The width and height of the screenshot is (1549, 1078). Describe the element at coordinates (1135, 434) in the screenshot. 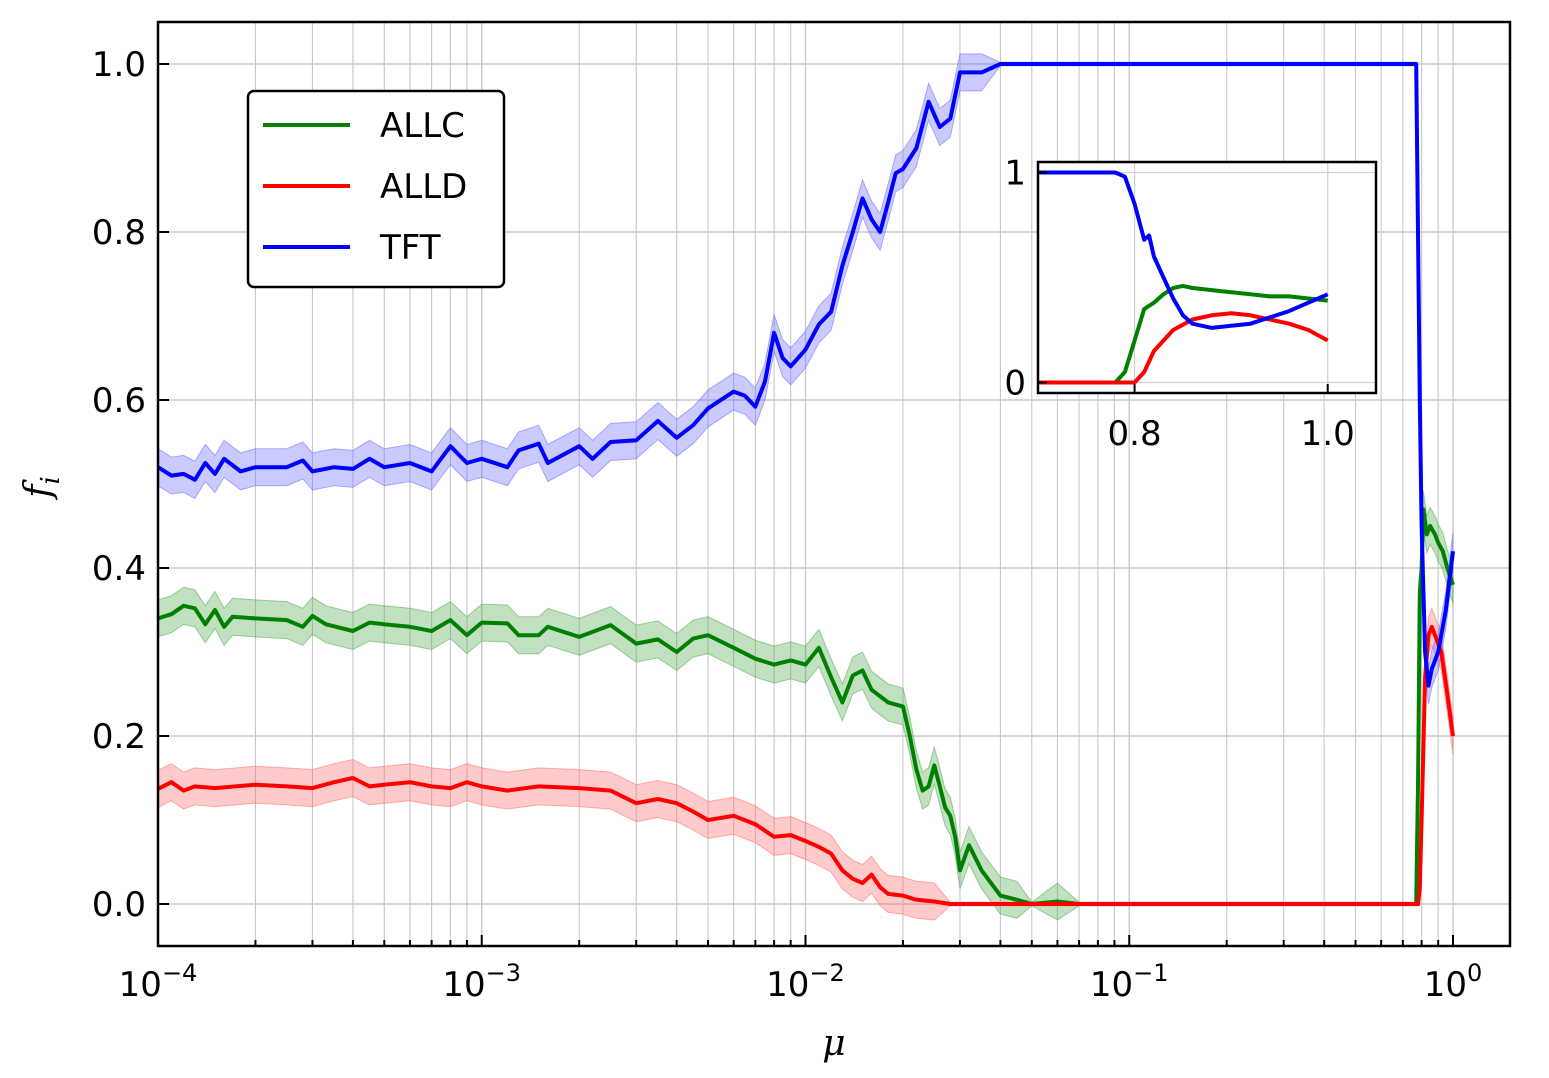

I see `inset-x-tick-label: 0.8` at that location.